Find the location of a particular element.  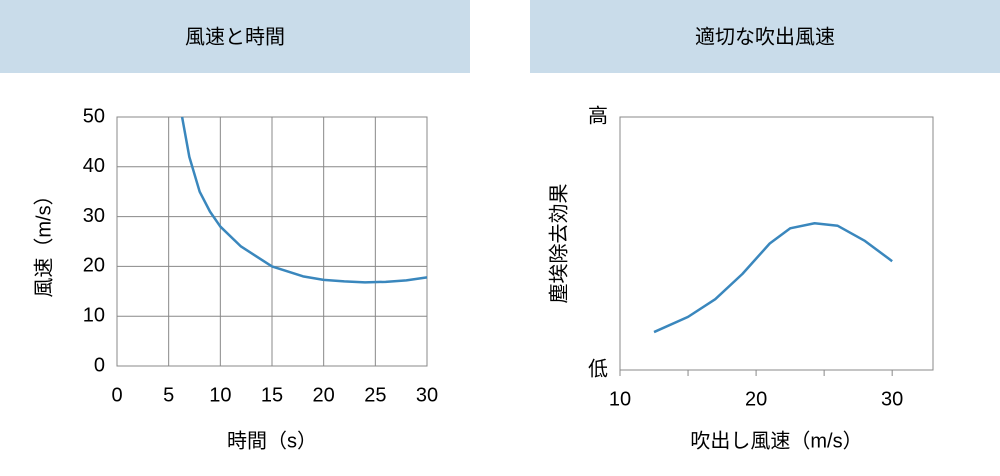

chart-title: 風速と時間 is located at coordinates (235, 36).